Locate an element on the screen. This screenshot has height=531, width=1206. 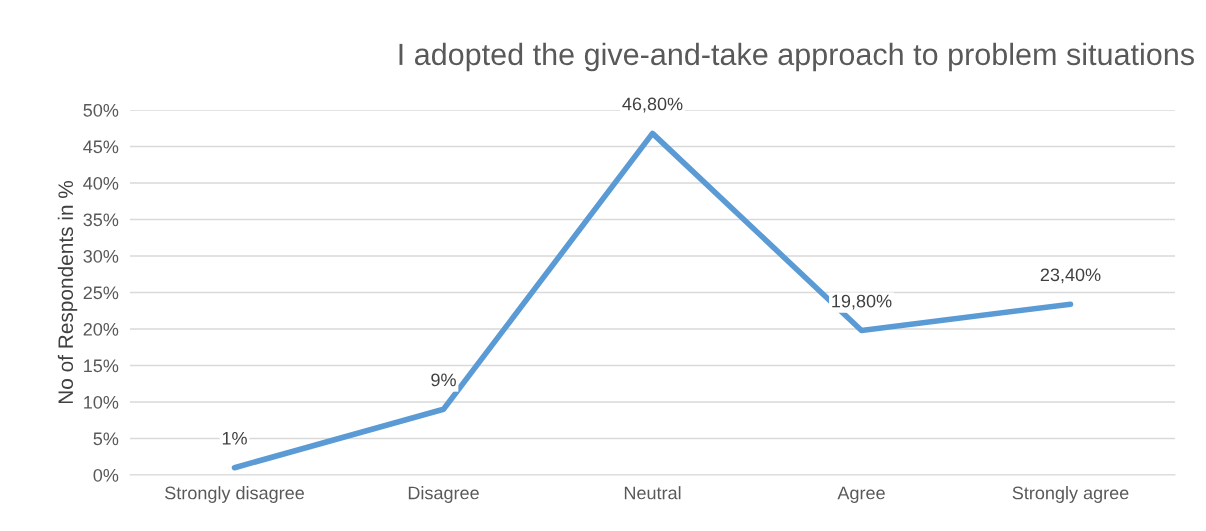
y-tick-label: 15% is located at coordinates (101, 366).